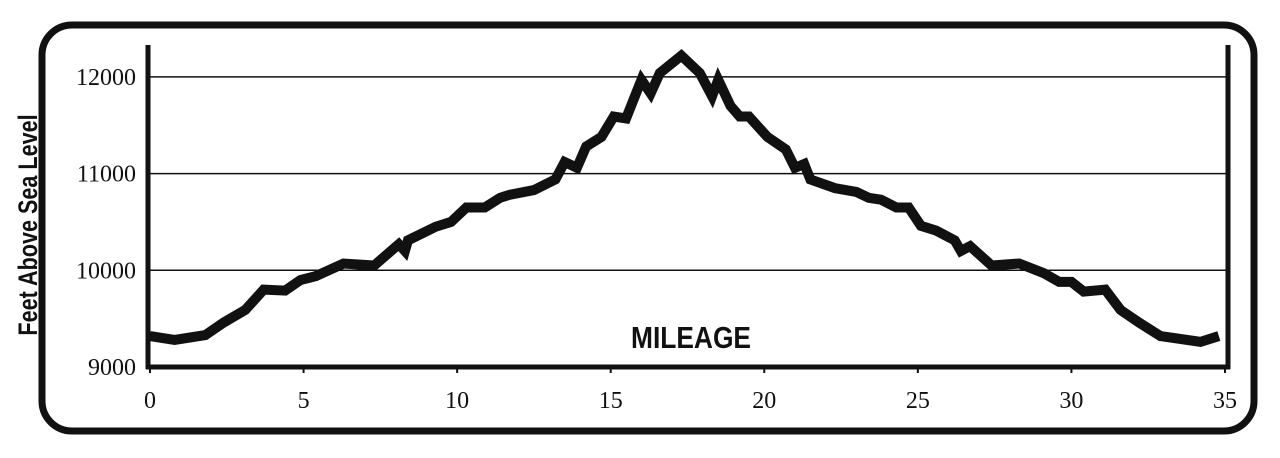  Describe the element at coordinates (29, 224) in the screenshot. I see `y-axis-label: Feet Above Sea Level` at that location.